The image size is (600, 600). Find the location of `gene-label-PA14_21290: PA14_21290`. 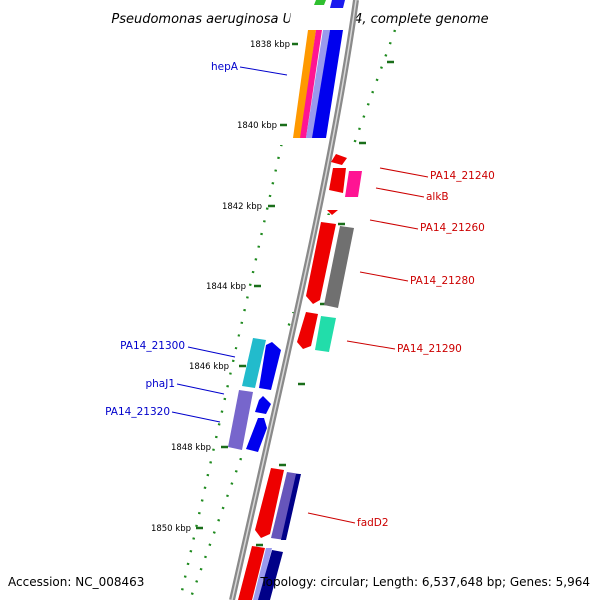

gene-label-PA14_21290: PA14_21290 is located at coordinates (429, 349).